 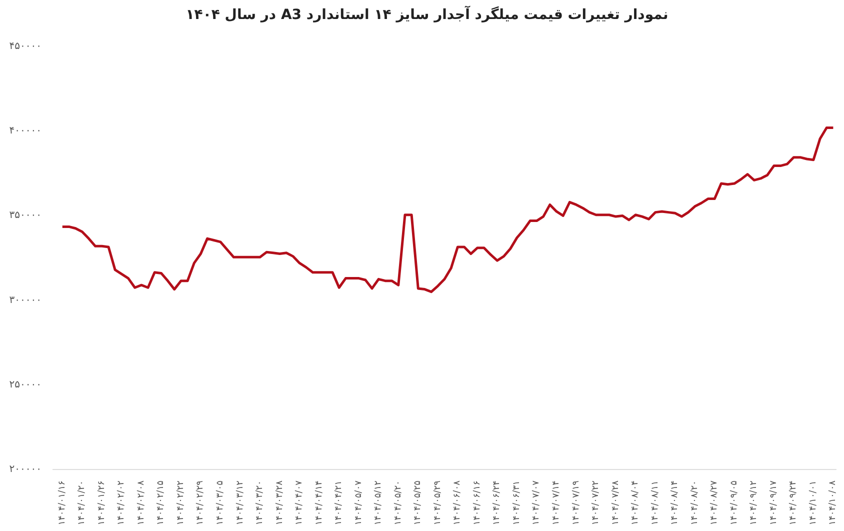 I want to click on x-tick-label: ۱۴۰۴/۱۰/۰۸, so click(x=833, y=503).